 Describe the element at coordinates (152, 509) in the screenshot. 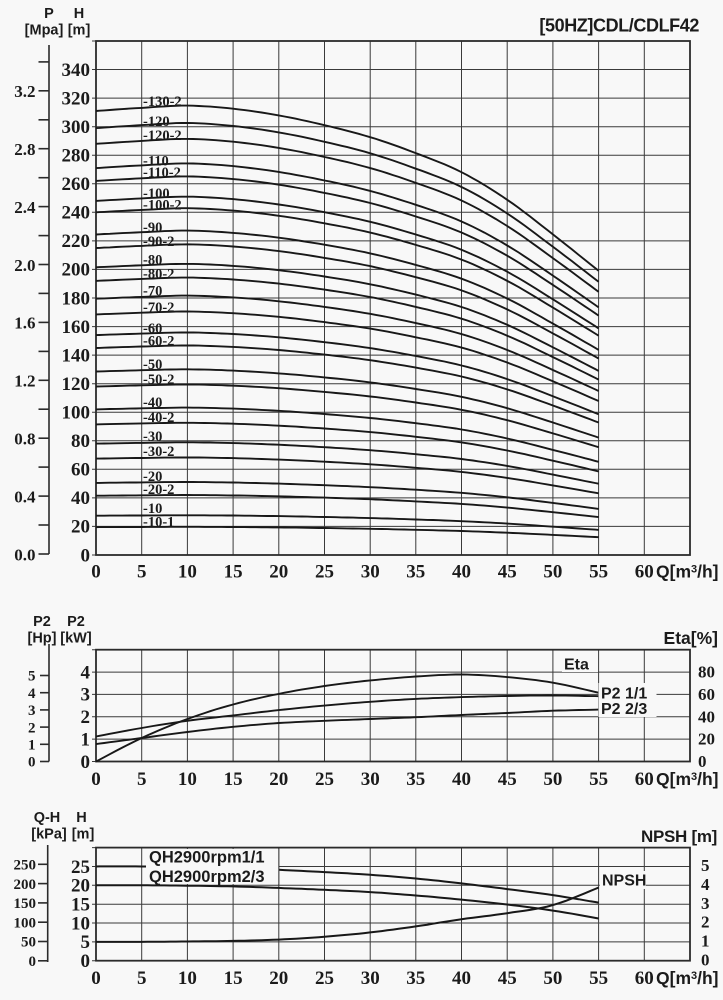

I see `svg-text: -10` at that location.